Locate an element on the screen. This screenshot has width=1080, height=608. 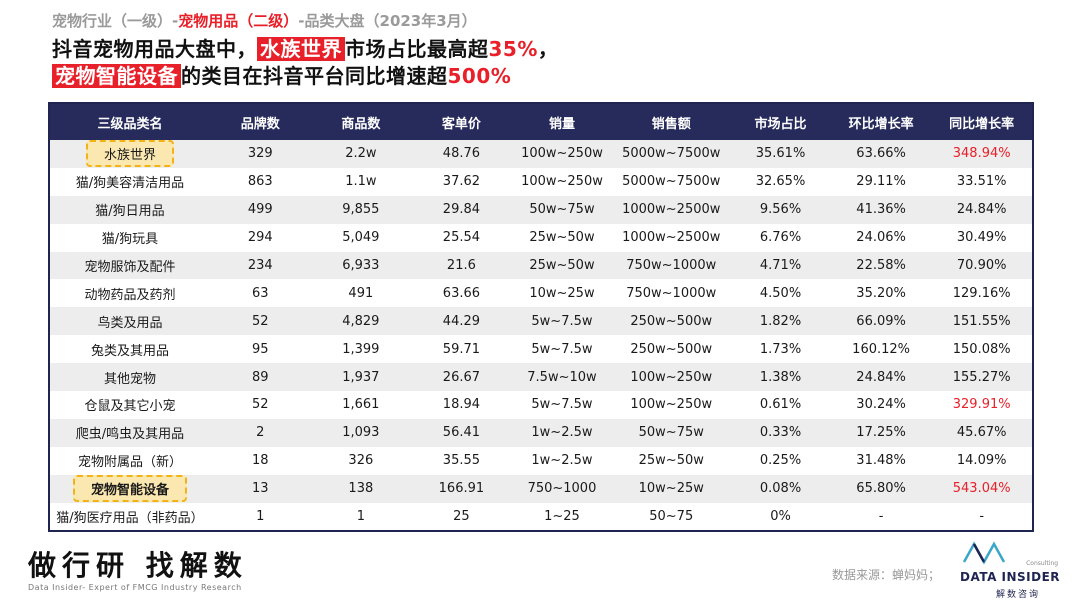
column-header: 市场占比 is located at coordinates (780, 124).